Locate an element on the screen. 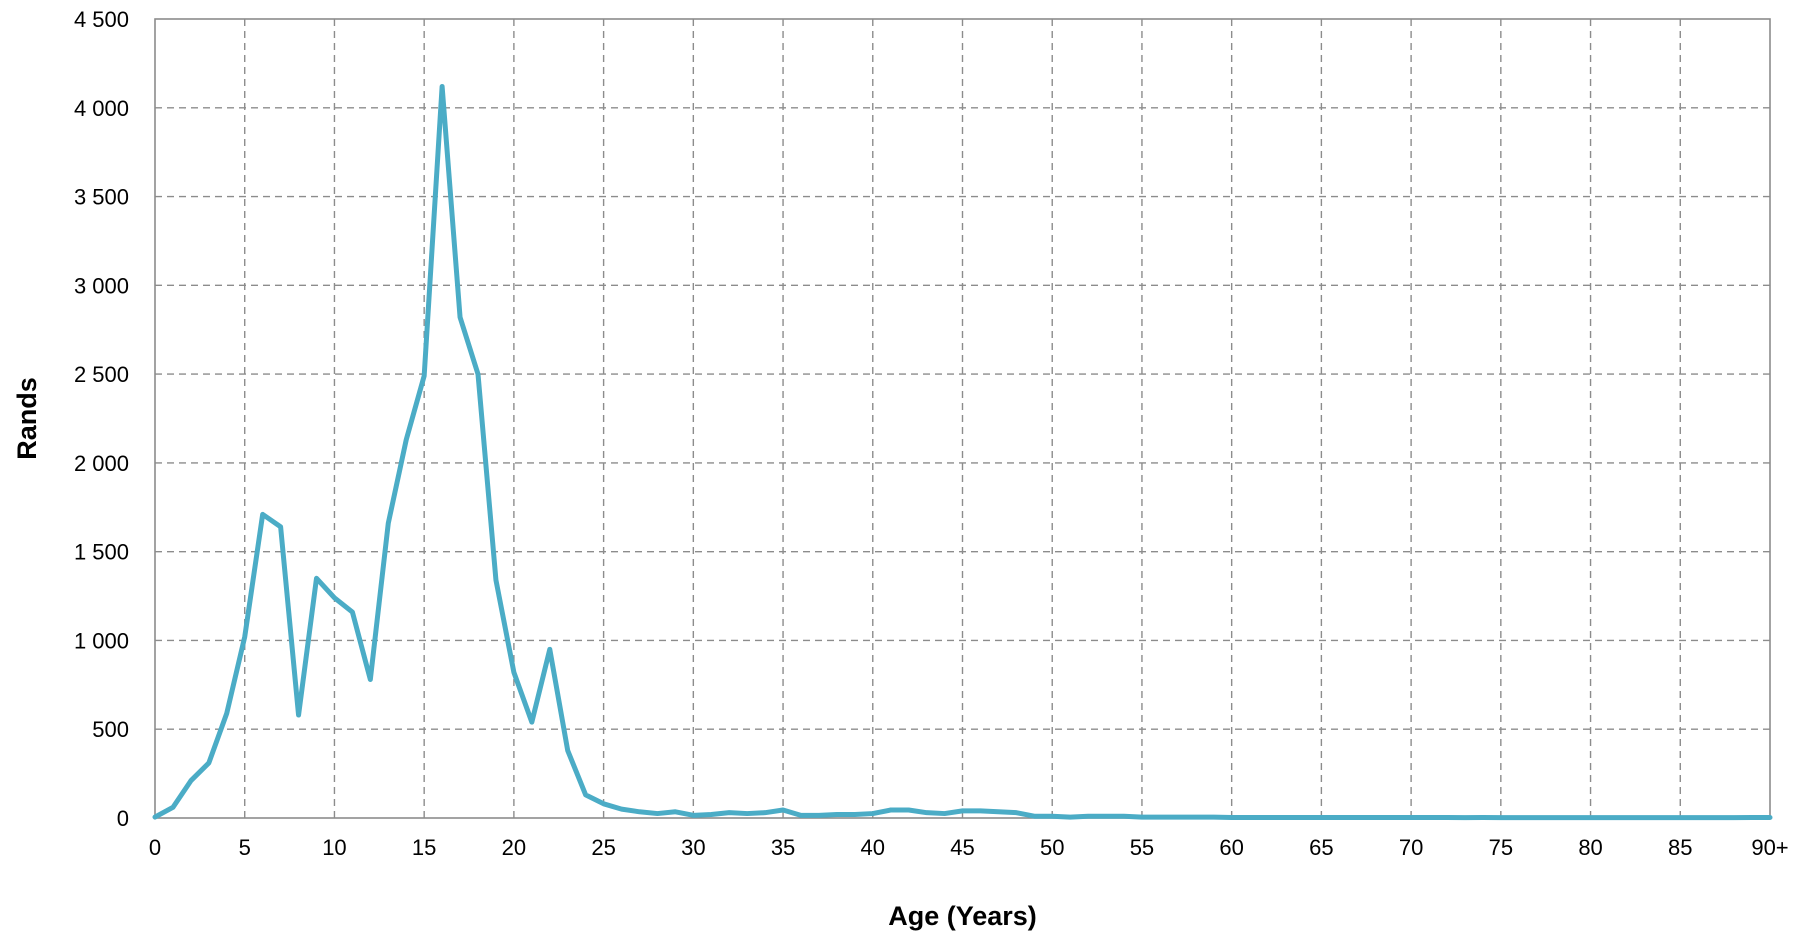 The image size is (1796, 932). x-tick-label: 70 is located at coordinates (1411, 847).